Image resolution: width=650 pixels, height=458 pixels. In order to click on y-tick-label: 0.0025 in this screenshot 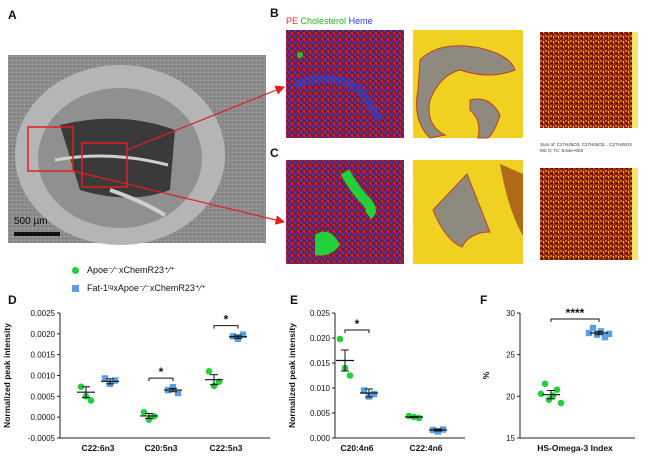, I will do `click(43, 313)`.